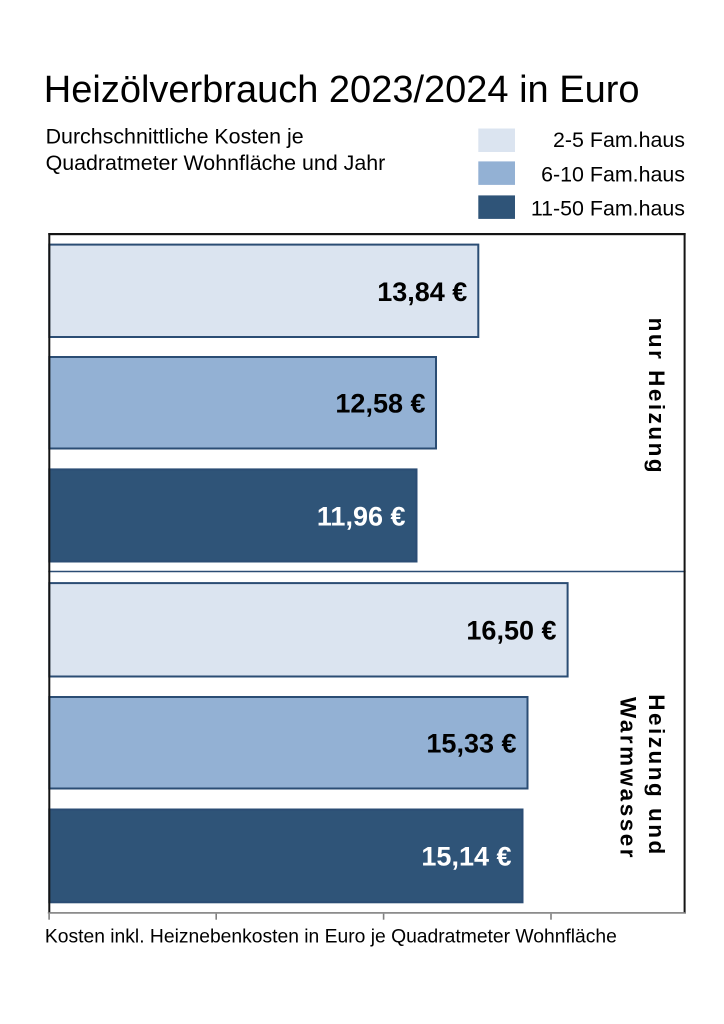 The image size is (724, 1024). Describe the element at coordinates (656, 775) in the screenshot. I see `svg-text: Heizung und` at that location.